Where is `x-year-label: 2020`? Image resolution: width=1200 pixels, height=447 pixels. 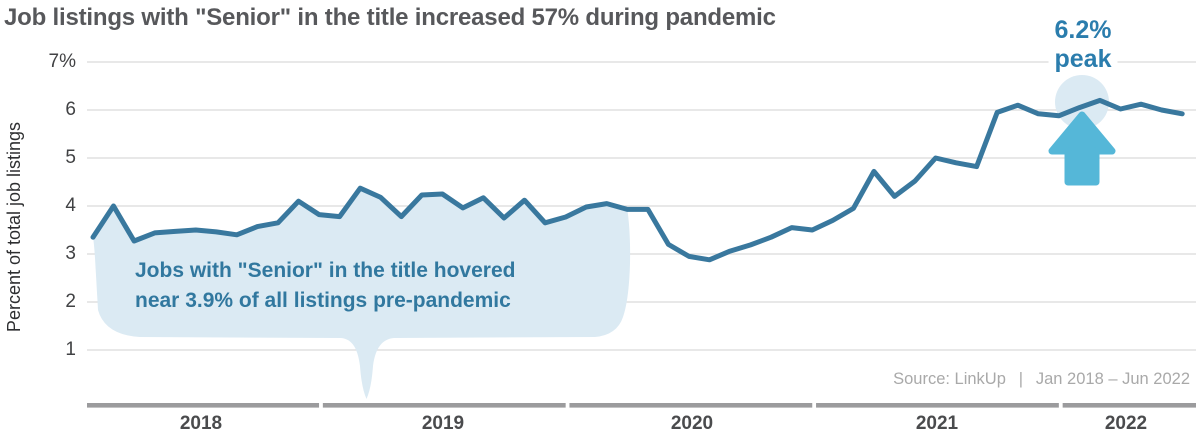 x-year-label: 2020 is located at coordinates (692, 423).